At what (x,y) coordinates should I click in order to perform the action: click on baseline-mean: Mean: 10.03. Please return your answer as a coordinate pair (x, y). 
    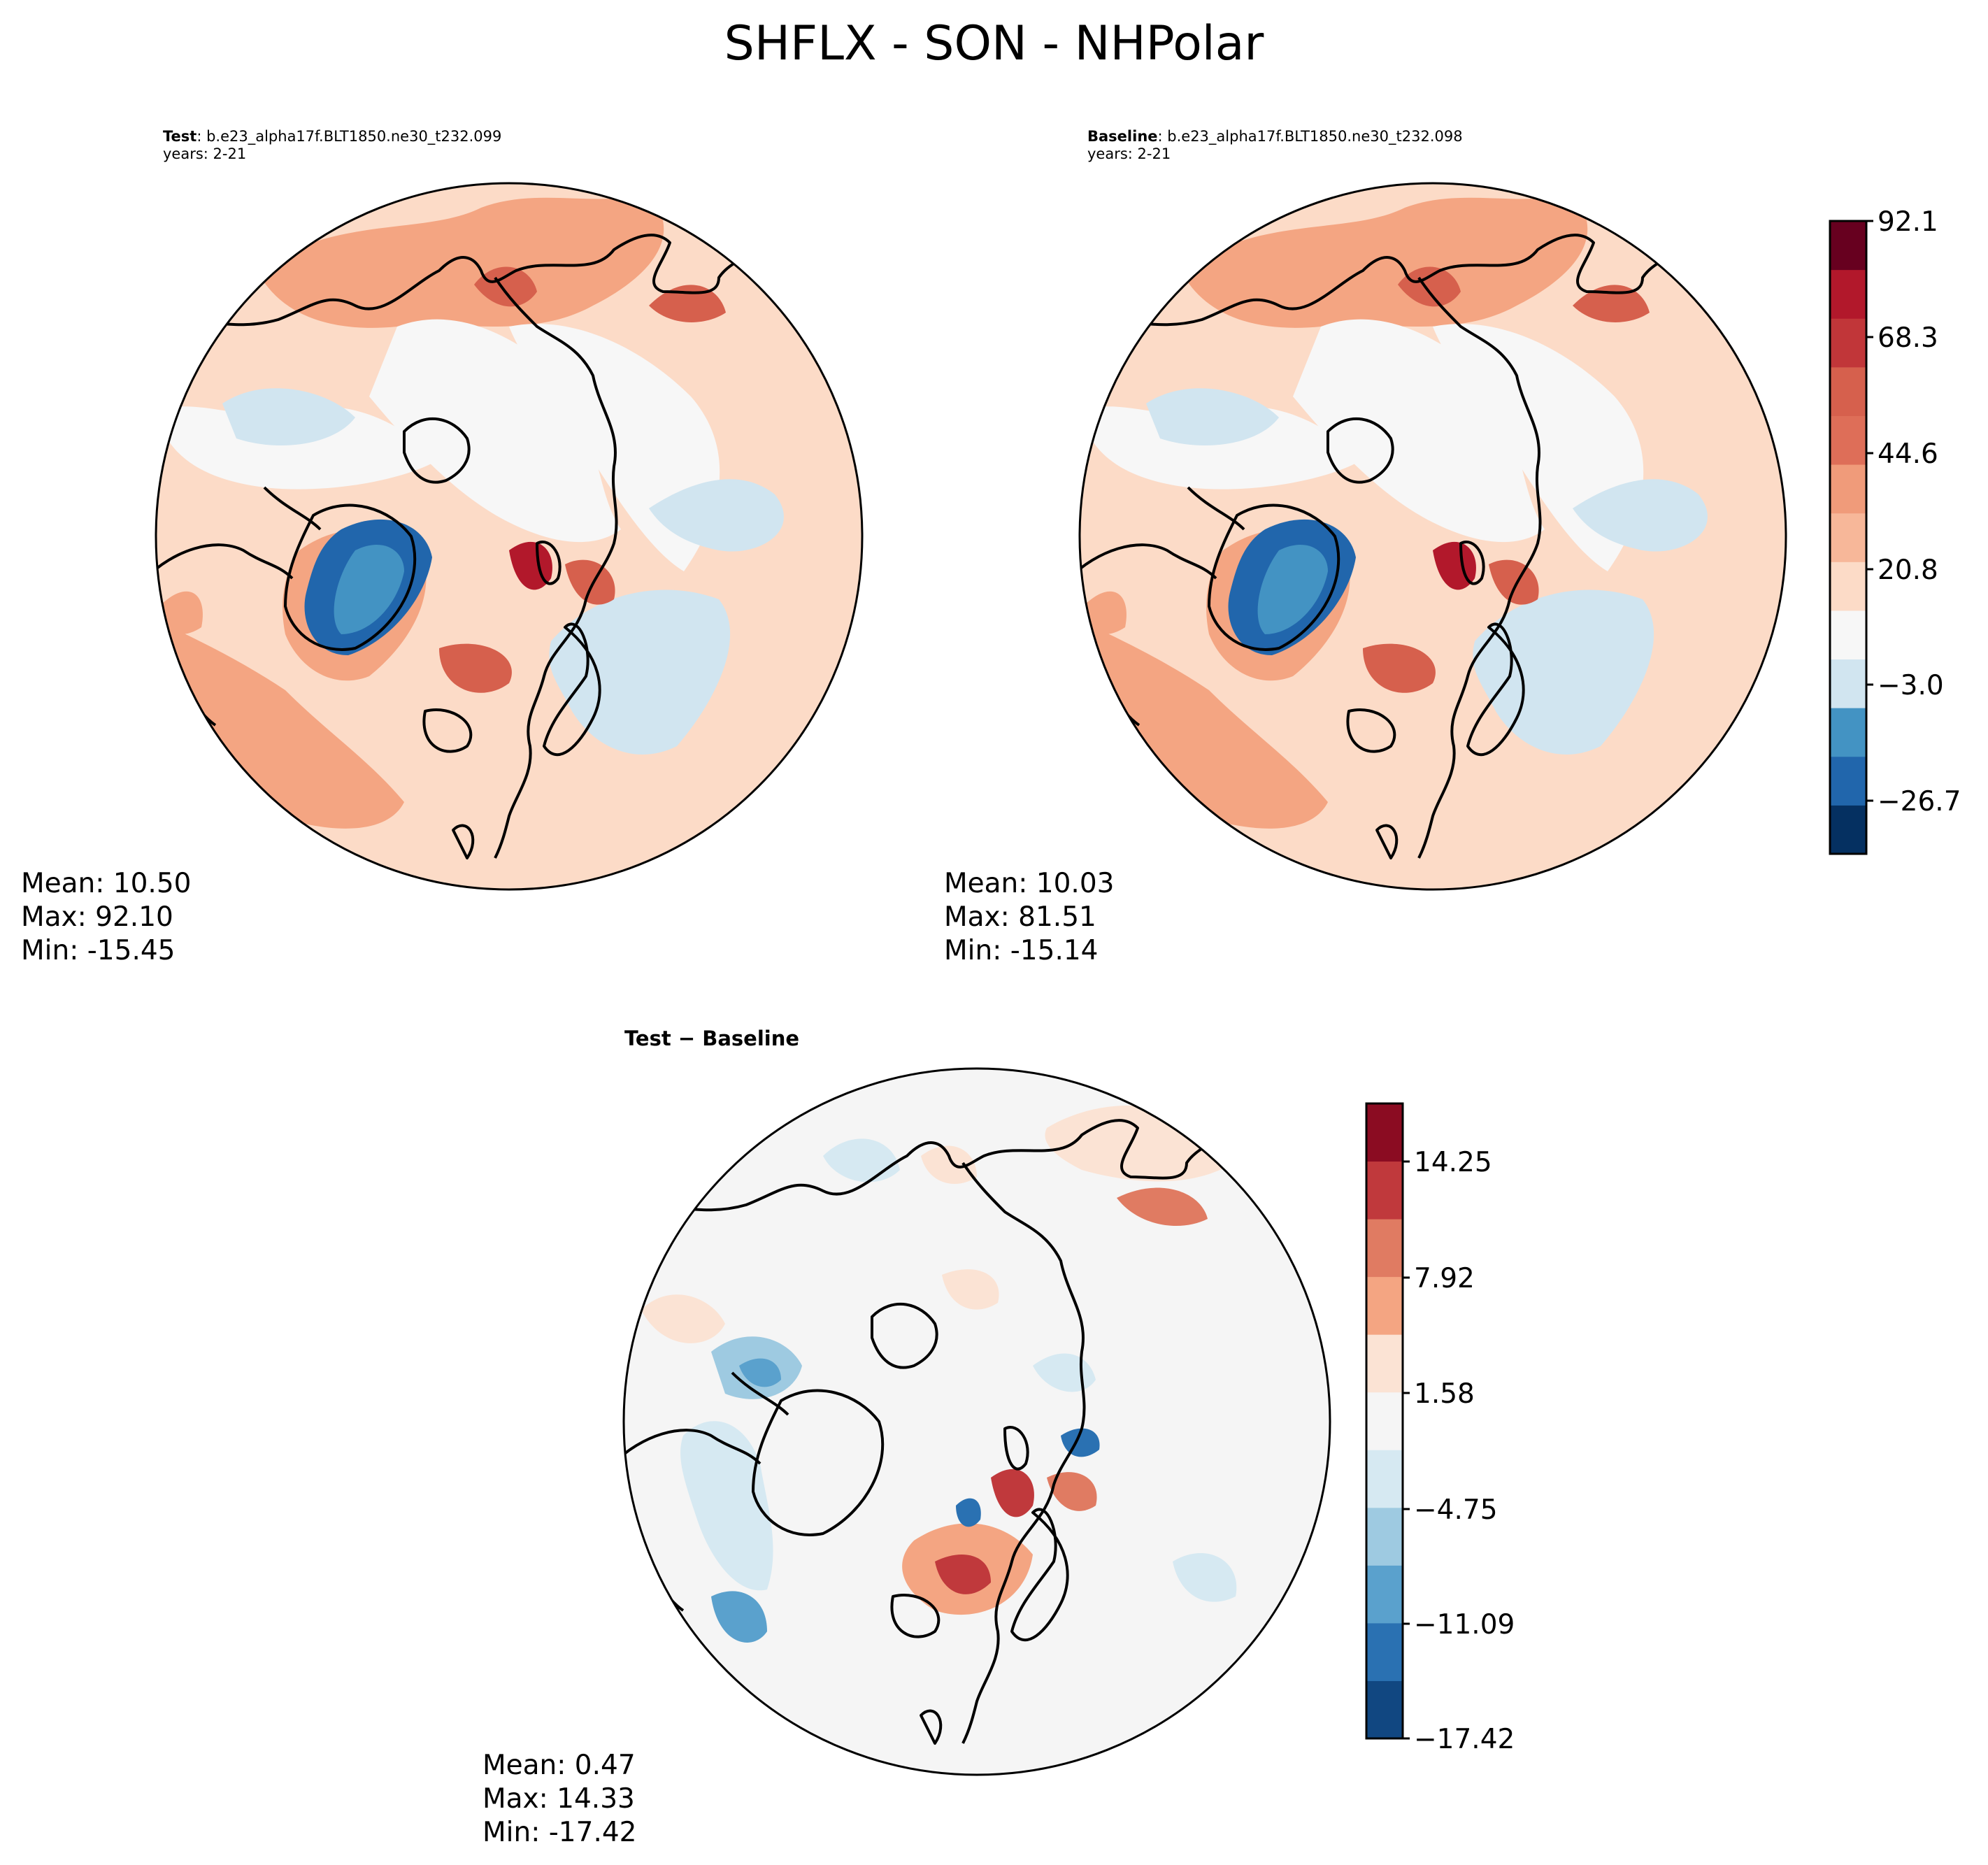
    Looking at the image, I should click on (1029, 883).